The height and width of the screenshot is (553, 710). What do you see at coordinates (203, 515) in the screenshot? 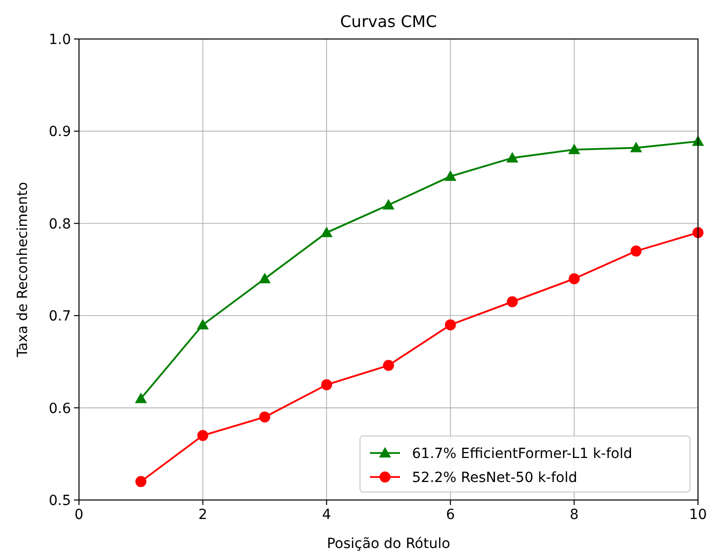
I see `x-tick-label: 2` at bounding box center [203, 515].